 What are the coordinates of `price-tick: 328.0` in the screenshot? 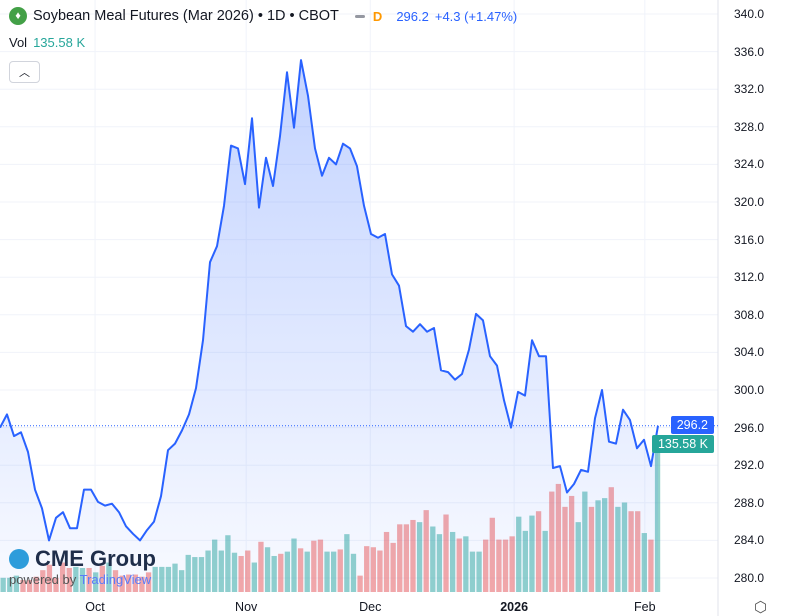 It's located at (749, 126).